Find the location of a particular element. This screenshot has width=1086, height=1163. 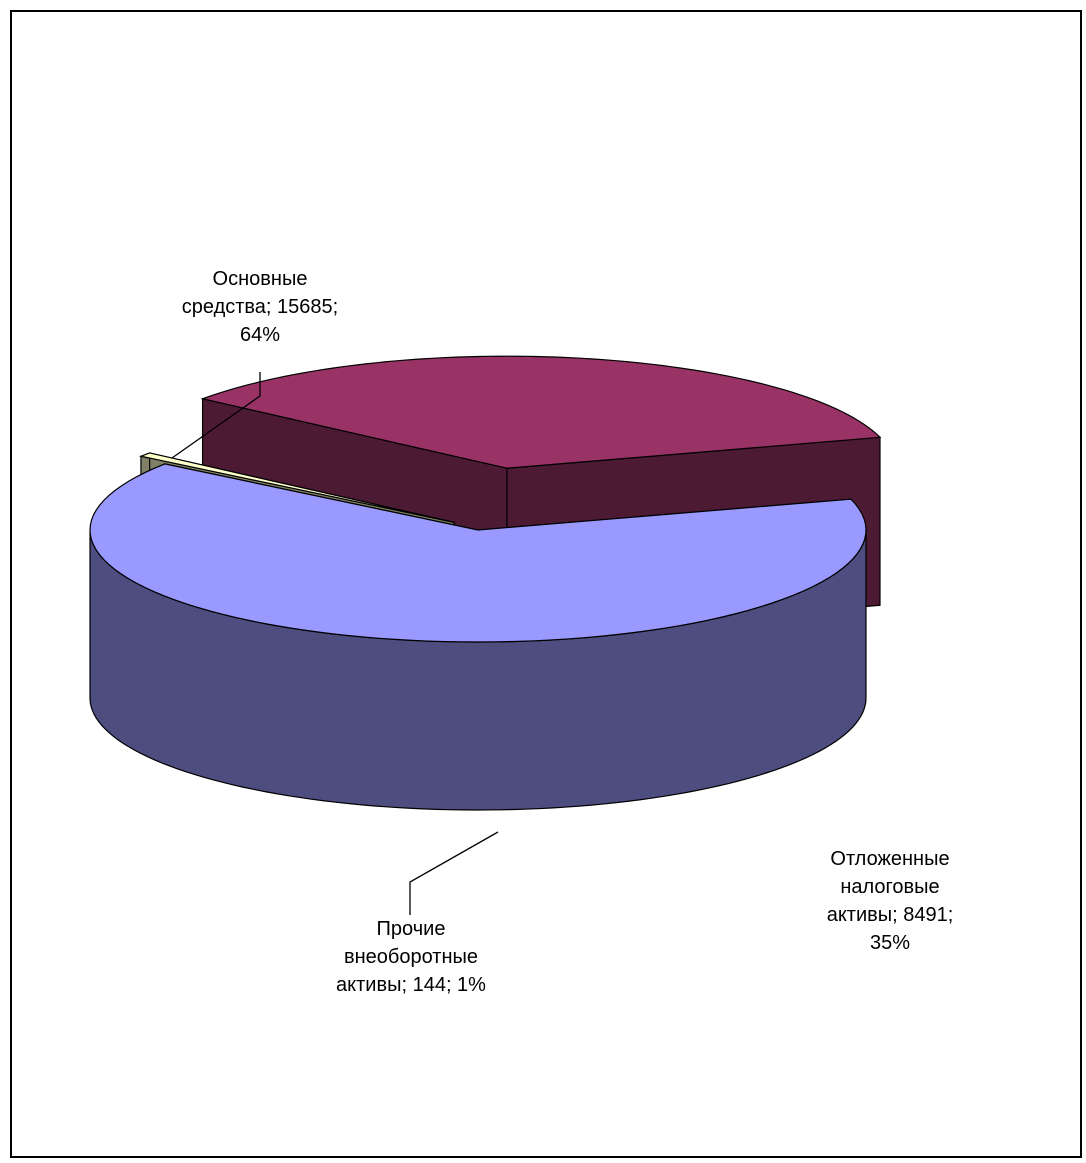

label-line: 64% is located at coordinates (260, 335).